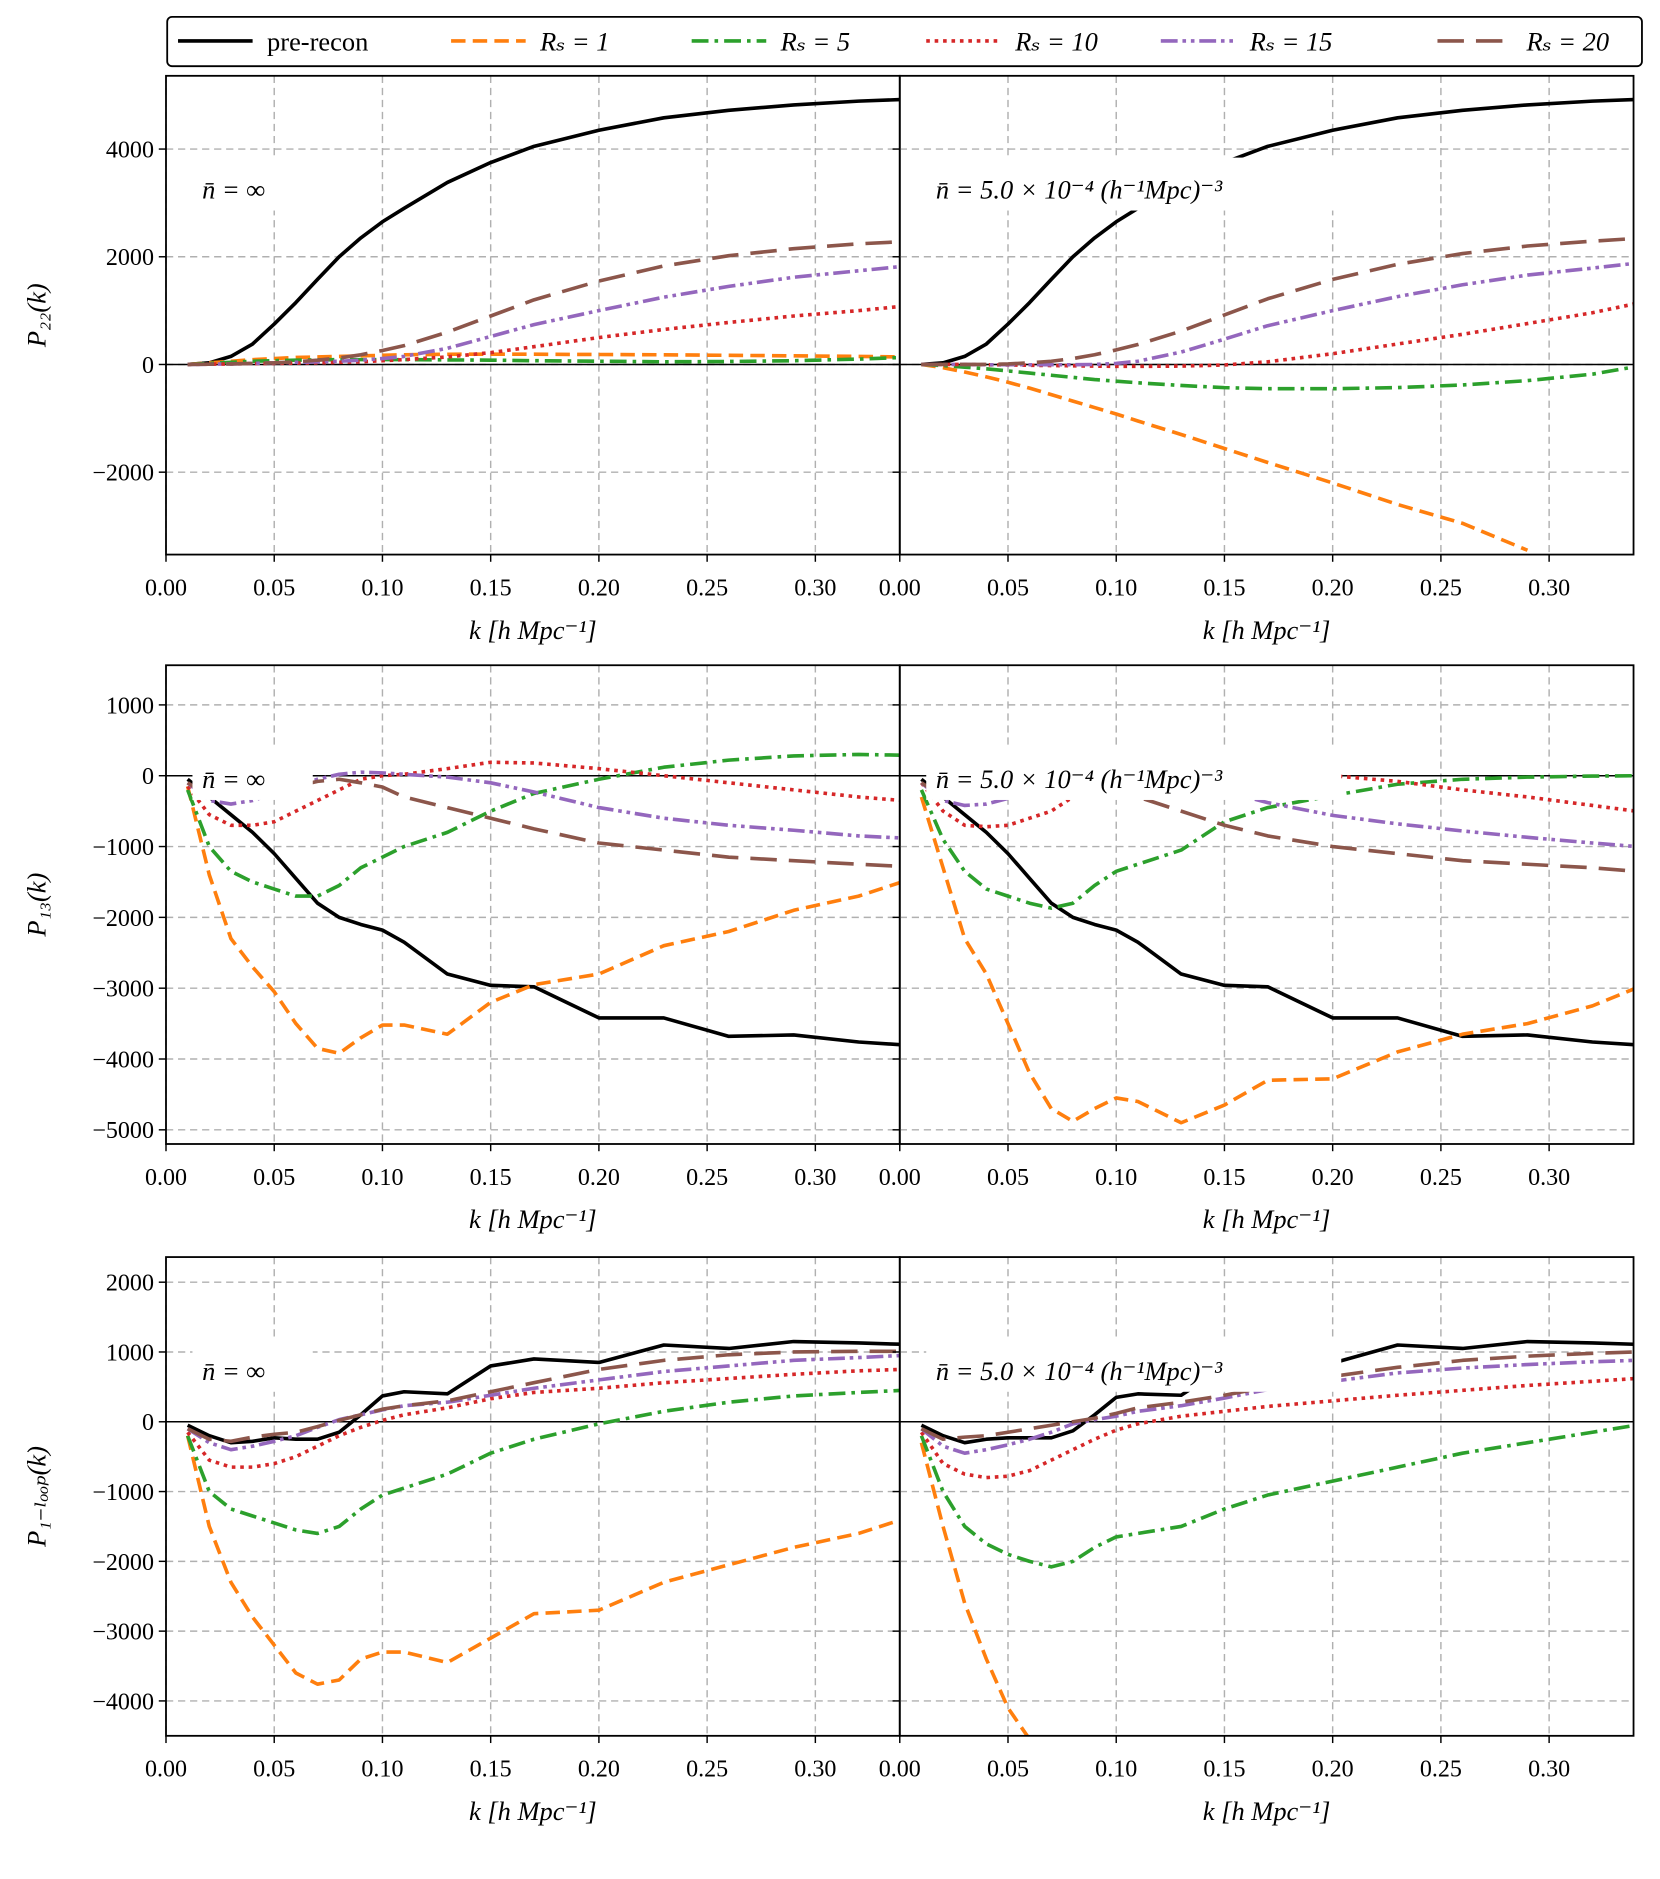  What do you see at coordinates (1291, 42) in the screenshot?
I see `legend-label: Rₛ = 15` at bounding box center [1291, 42].